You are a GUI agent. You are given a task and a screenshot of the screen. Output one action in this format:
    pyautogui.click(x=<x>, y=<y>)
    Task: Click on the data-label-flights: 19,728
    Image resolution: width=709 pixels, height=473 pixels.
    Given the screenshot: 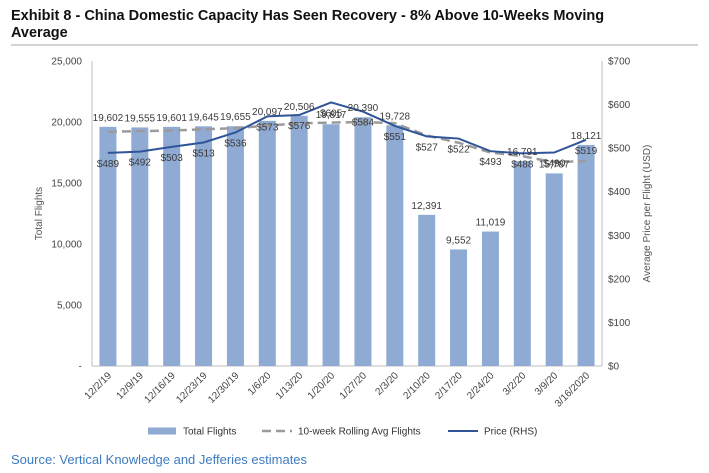 What is the action you would take?
    pyautogui.click(x=395, y=116)
    